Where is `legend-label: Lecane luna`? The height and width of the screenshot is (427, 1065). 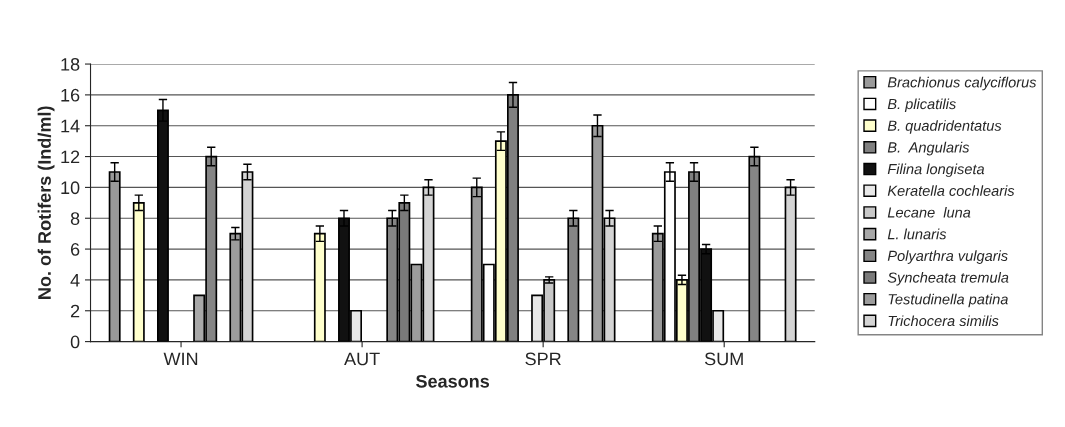 legend-label: Lecane luna is located at coordinates (929, 212).